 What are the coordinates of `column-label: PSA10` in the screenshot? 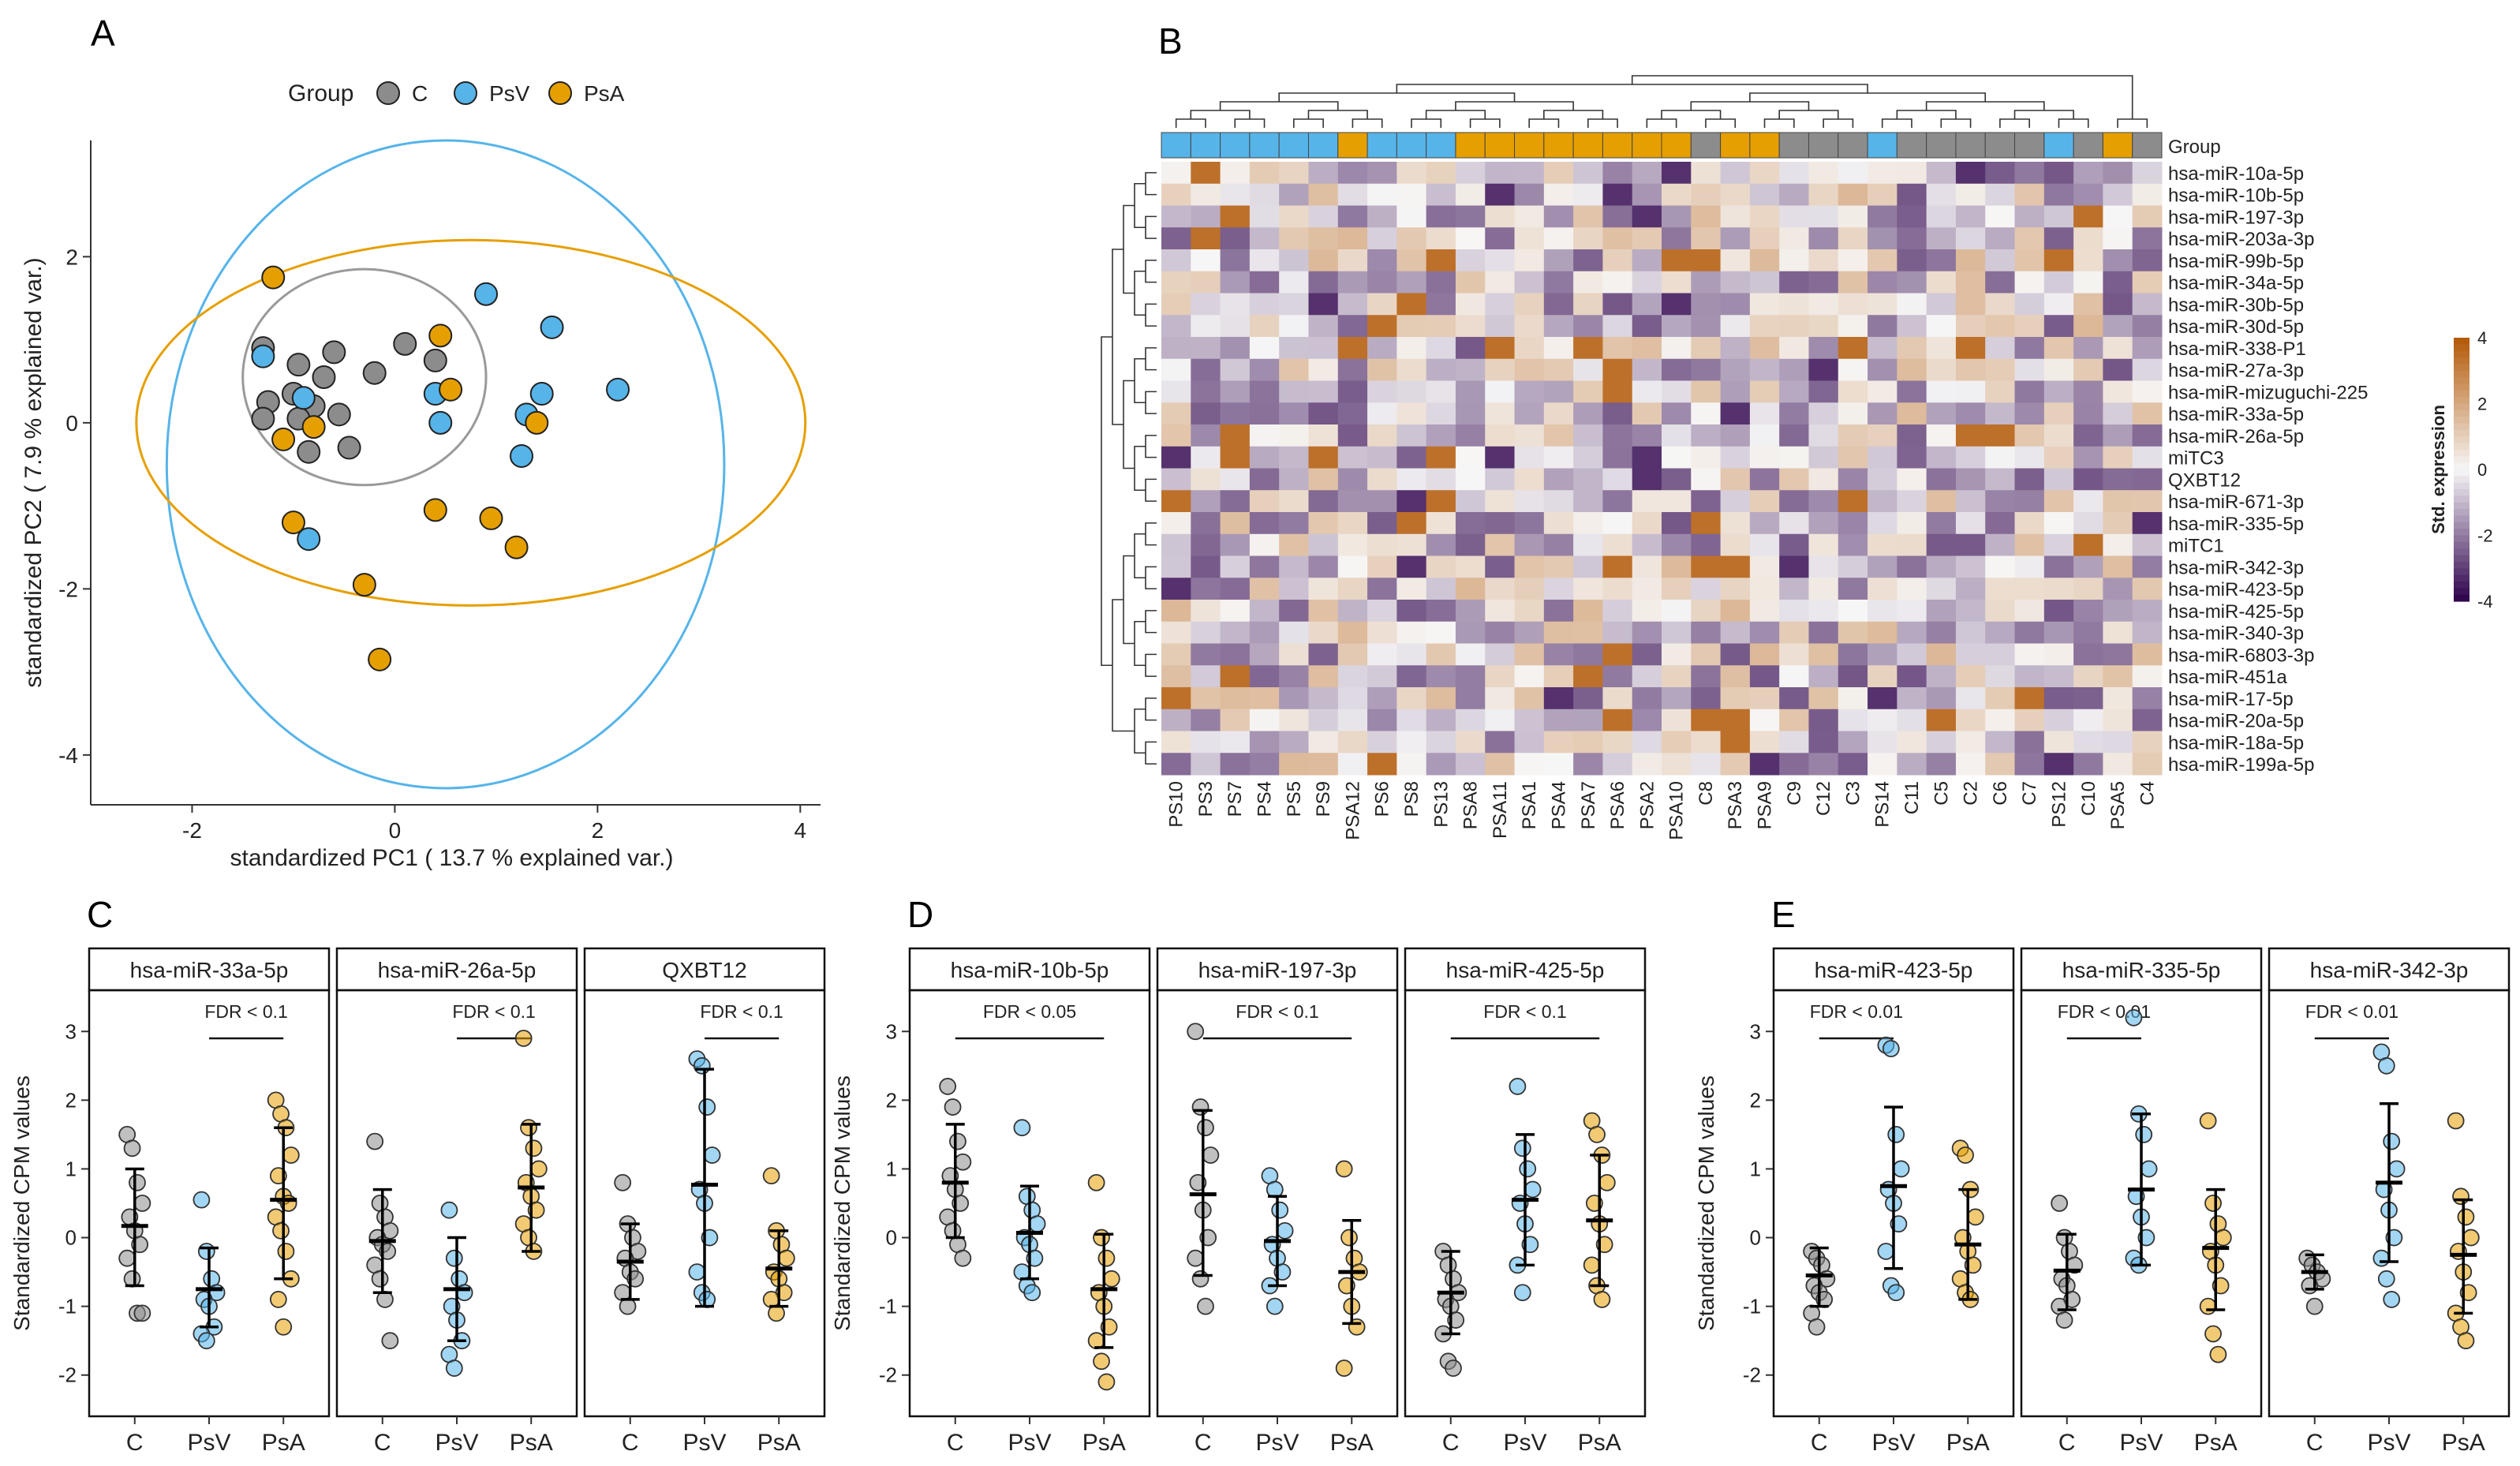 It's located at (1677, 811).